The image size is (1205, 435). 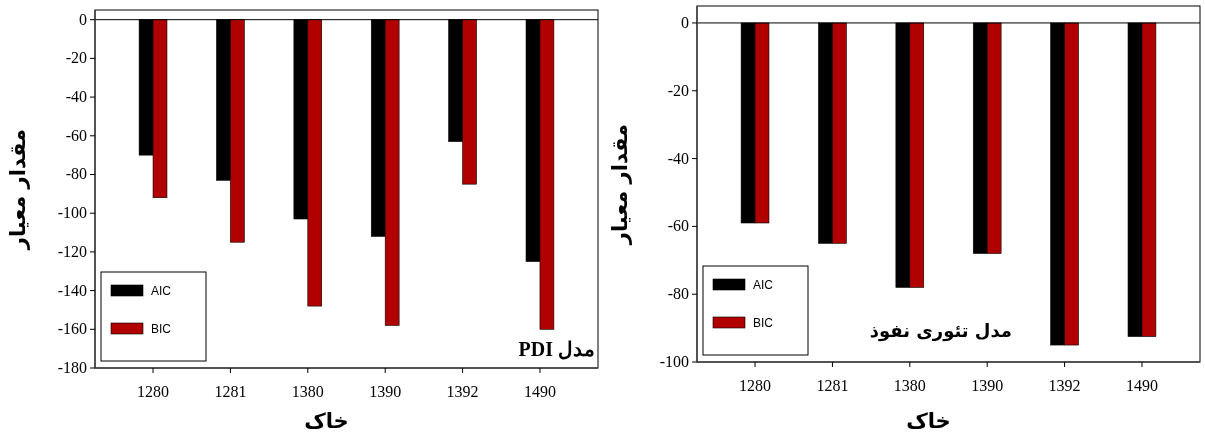 I want to click on annotation: مدل PDI, so click(x=556, y=349).